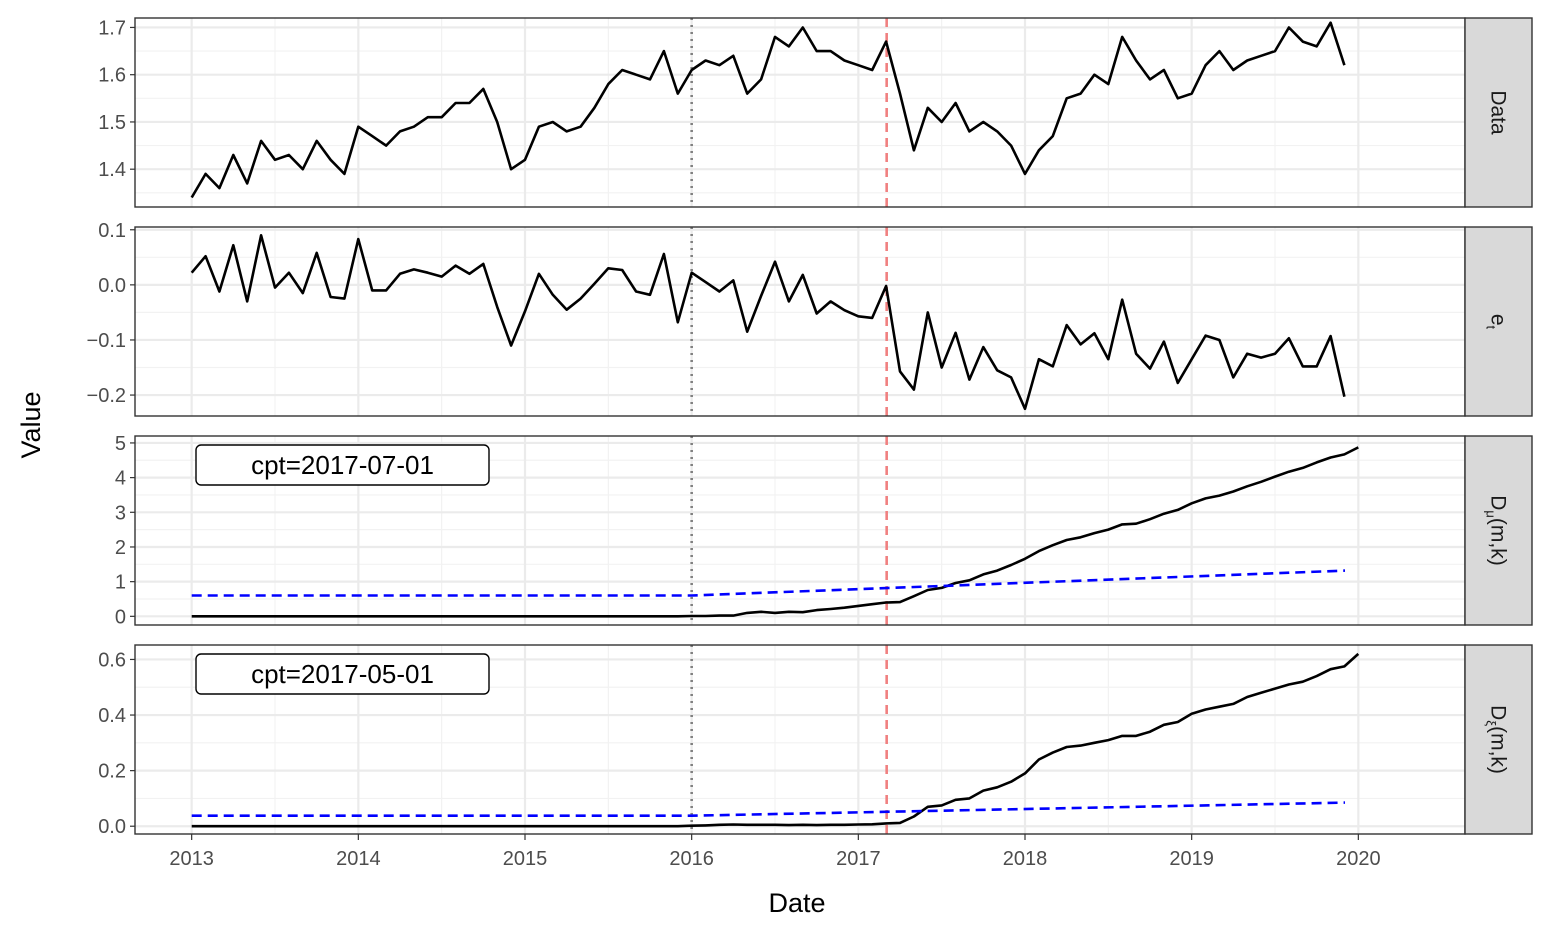  I want to click on changepoint-label: cpt=2017-07-01, so click(342, 465).